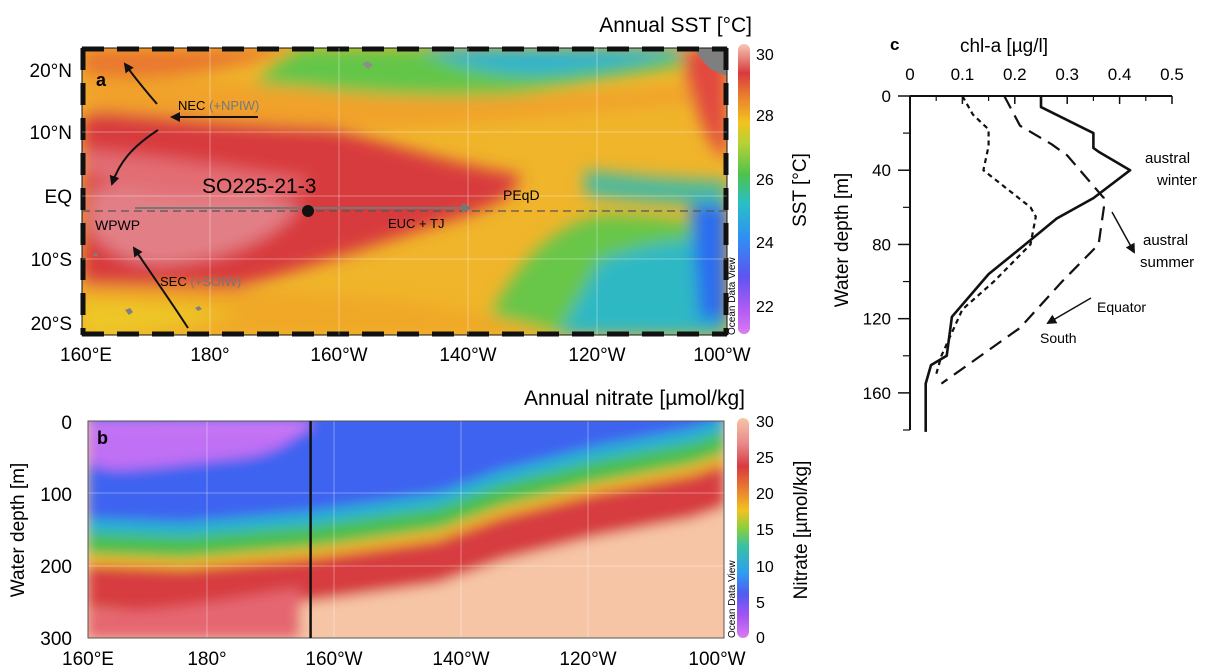 This screenshot has width=1223, height=669. What do you see at coordinates (1123, 232) in the screenshot?
I see `winter-summer-arrow` at bounding box center [1123, 232].